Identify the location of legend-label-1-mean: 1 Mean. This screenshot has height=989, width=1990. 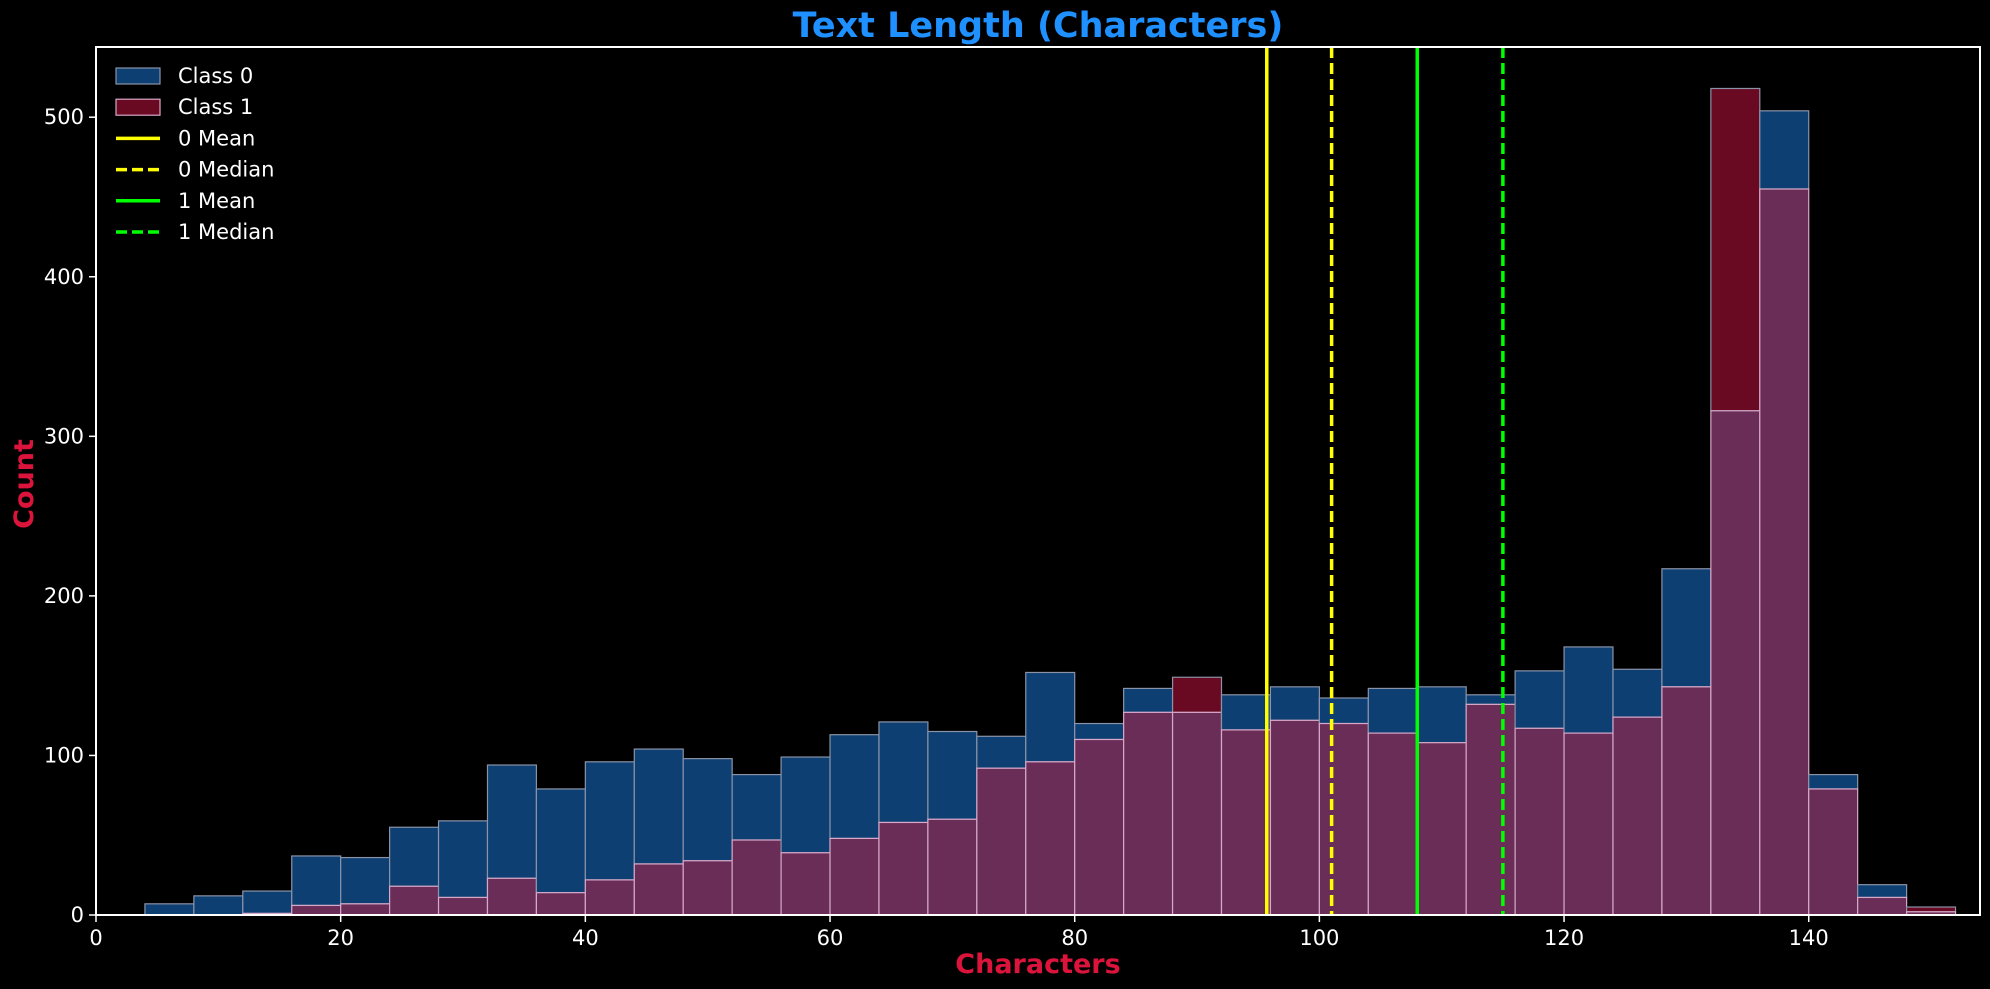
(216, 201).